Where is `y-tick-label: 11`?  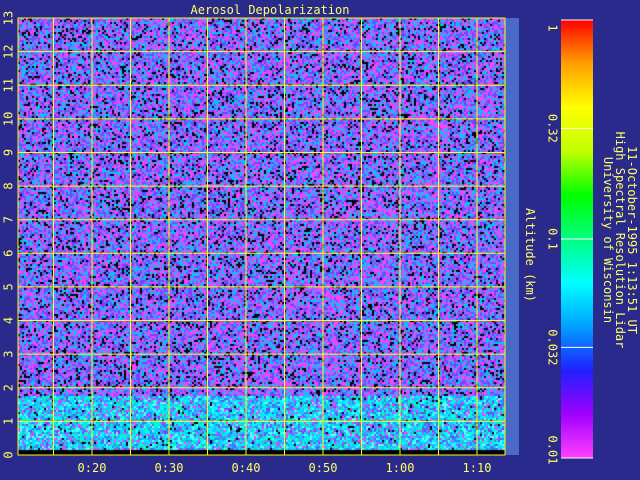
y-tick-label: 11 is located at coordinates (9, 85).